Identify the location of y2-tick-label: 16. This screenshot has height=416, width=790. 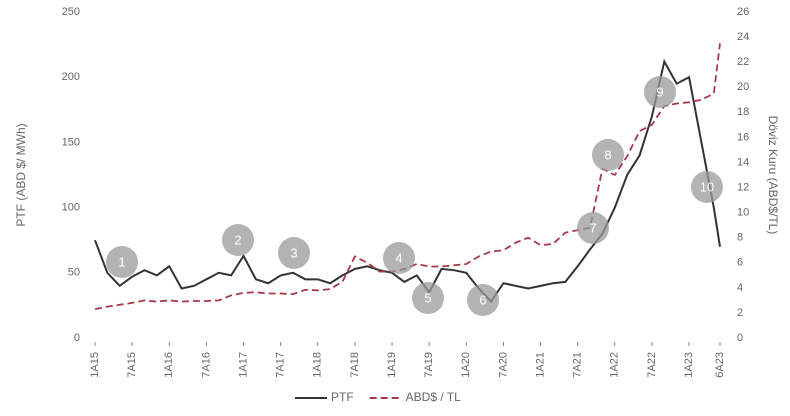
(743, 137).